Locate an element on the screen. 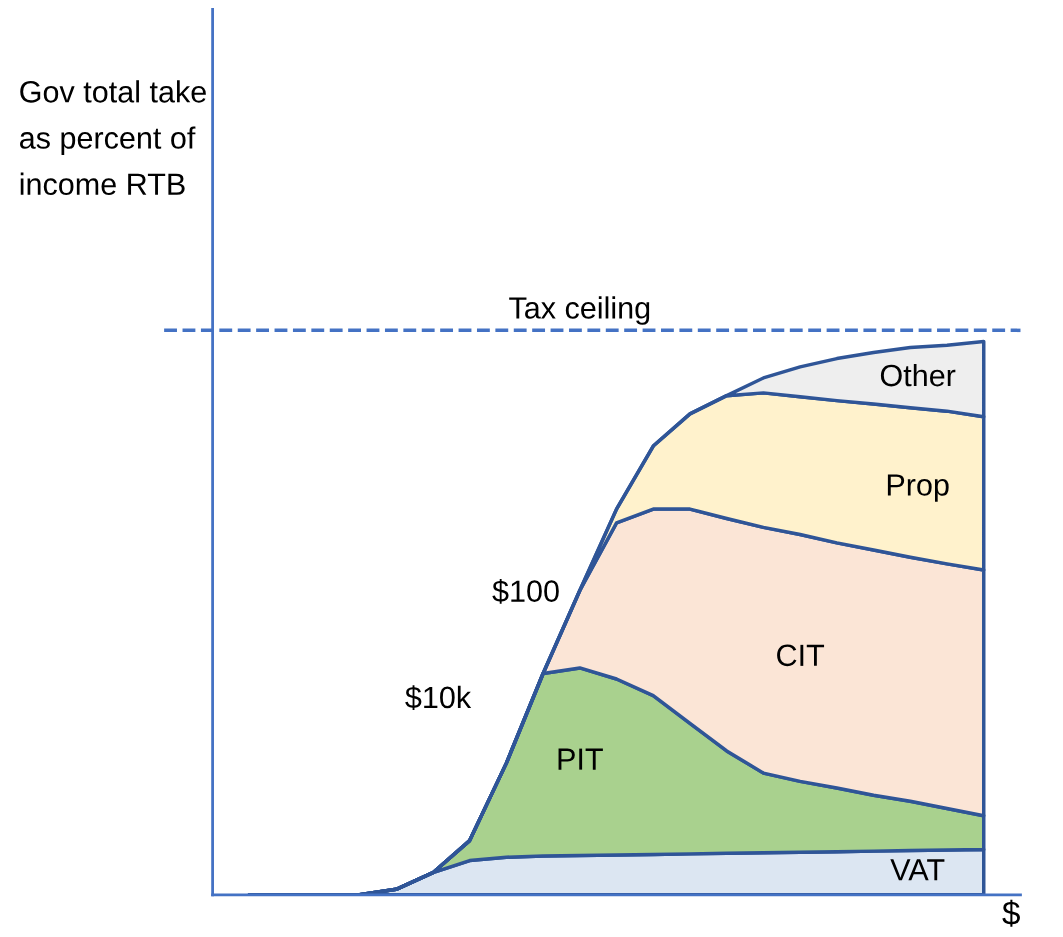 The image size is (1063, 937). series-label: VAT is located at coordinates (917, 870).